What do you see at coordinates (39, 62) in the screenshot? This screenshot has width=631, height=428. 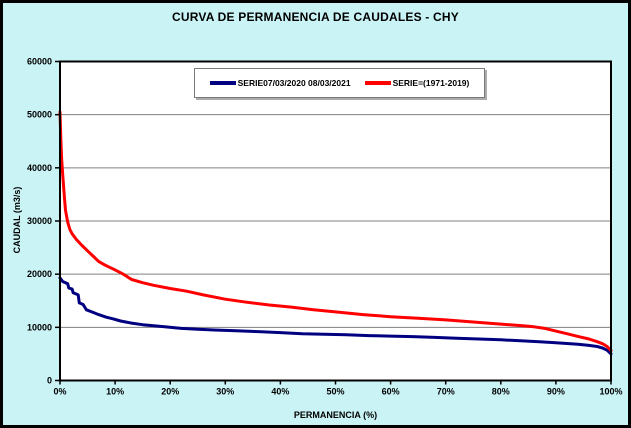 I see `y-tick-label: 60000` at bounding box center [39, 62].